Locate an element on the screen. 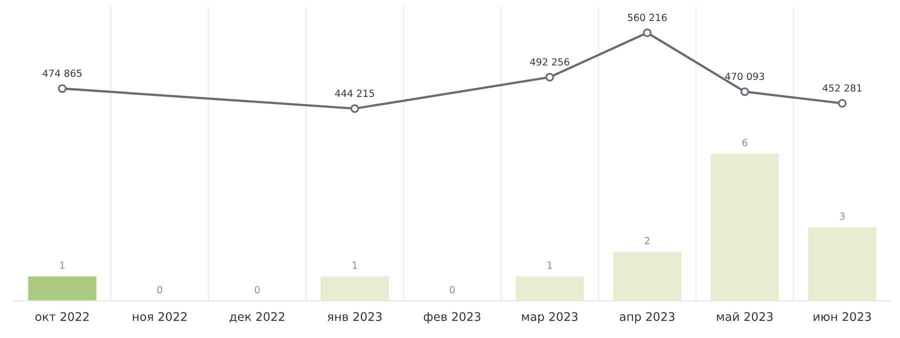 Image resolution: width=900 pixels, height=338 pixels. x-tick-label: июн 2023 is located at coordinates (842, 317).